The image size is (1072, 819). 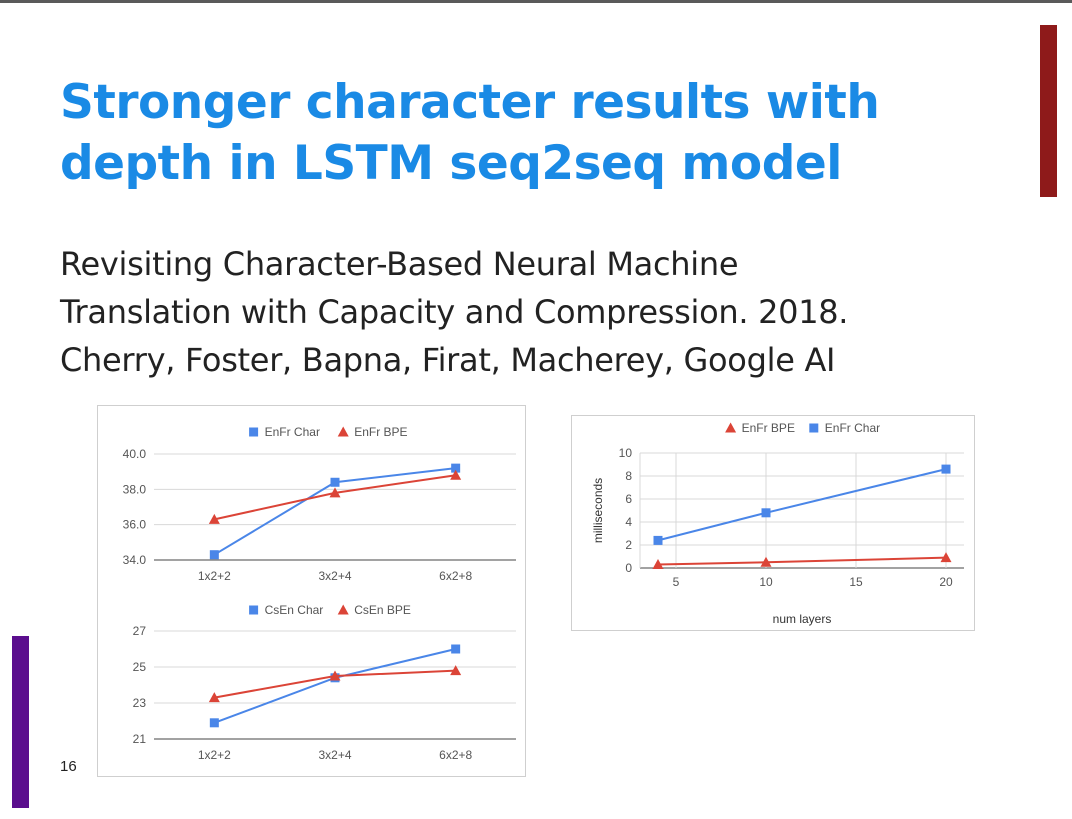 I want to click on chart-csen-bleu: 21 23 25 27 1x2+2 3x2+4 6x2+8 CsEn Char CsEn BPE, so click(x=311, y=685).